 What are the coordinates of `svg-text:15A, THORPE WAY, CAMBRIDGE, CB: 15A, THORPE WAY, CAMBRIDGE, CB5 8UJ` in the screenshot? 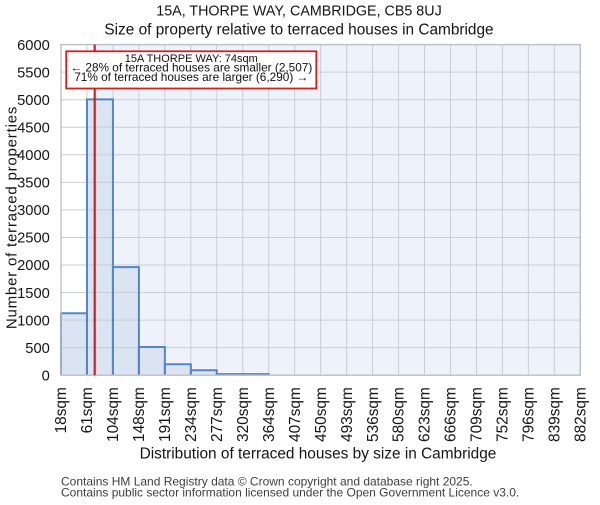 It's located at (298, 12).